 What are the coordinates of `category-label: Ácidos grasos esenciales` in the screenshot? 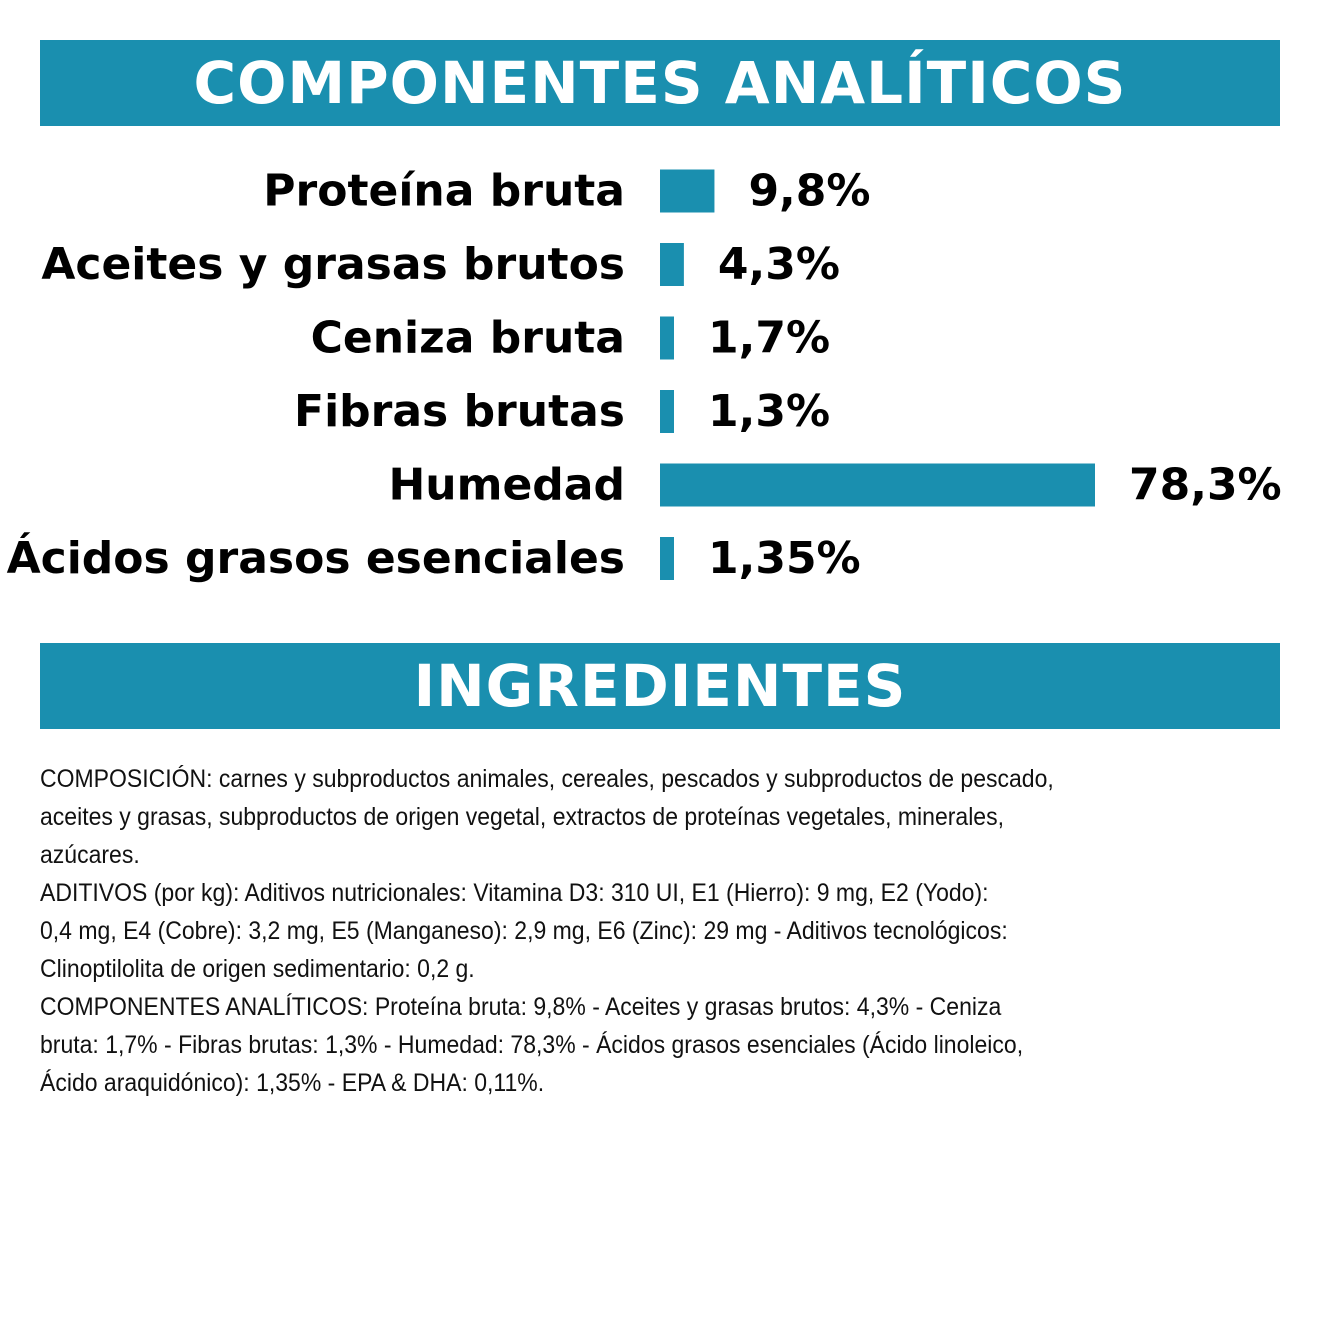 It's located at (316, 557).